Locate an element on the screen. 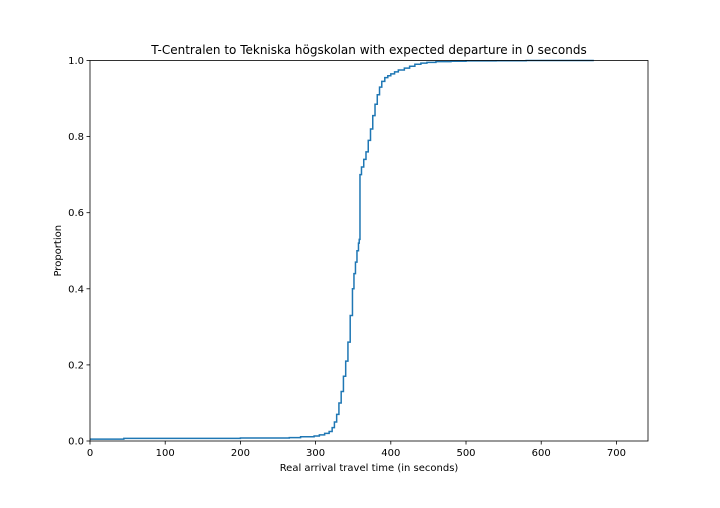 The height and width of the screenshot is (508, 720). x-tick-label: 100 is located at coordinates (165, 453).